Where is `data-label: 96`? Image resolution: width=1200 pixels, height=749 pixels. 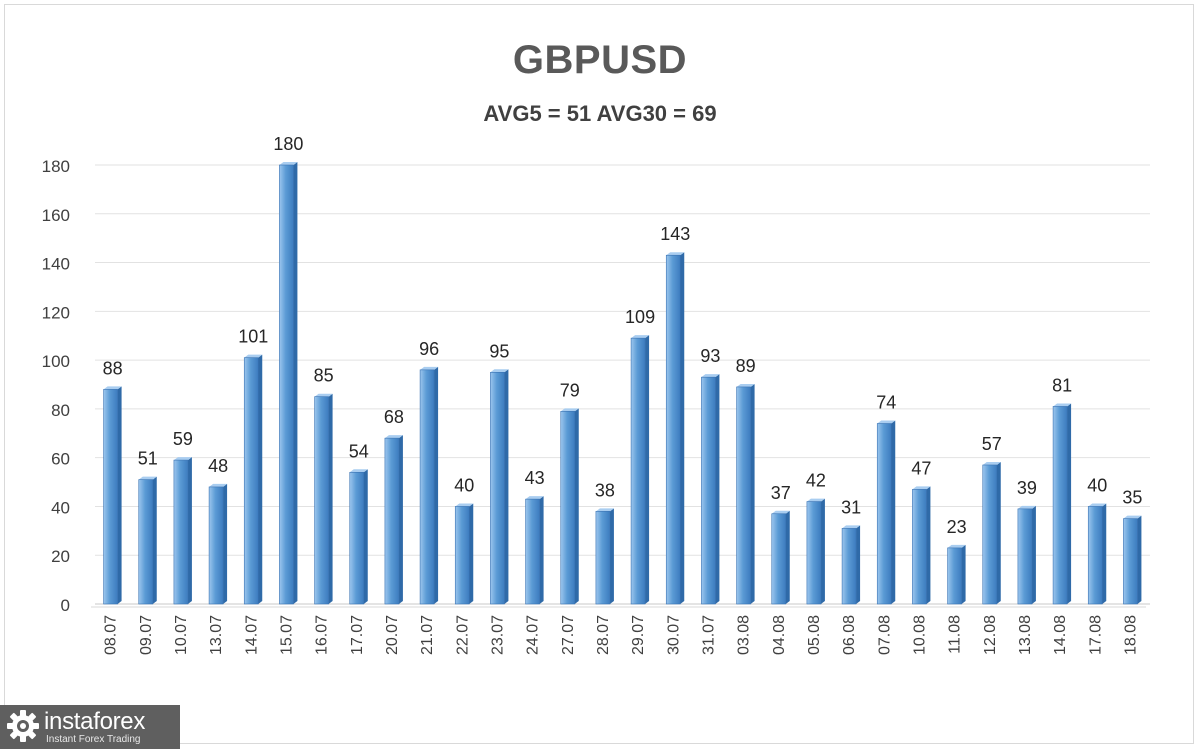 data-label: 96 is located at coordinates (429, 349).